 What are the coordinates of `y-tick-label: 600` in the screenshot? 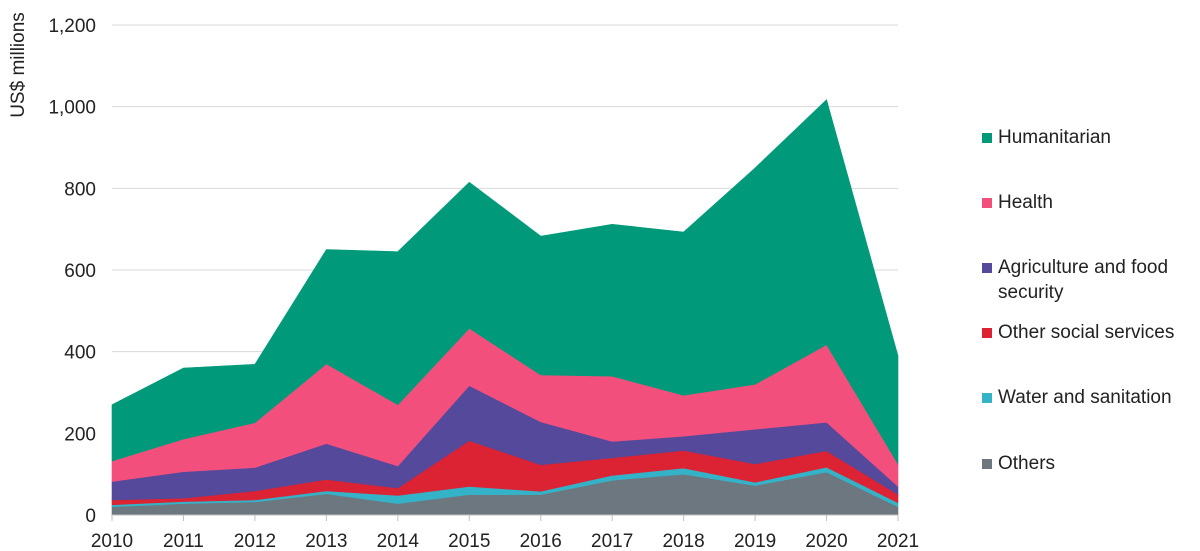 It's located at (80, 271).